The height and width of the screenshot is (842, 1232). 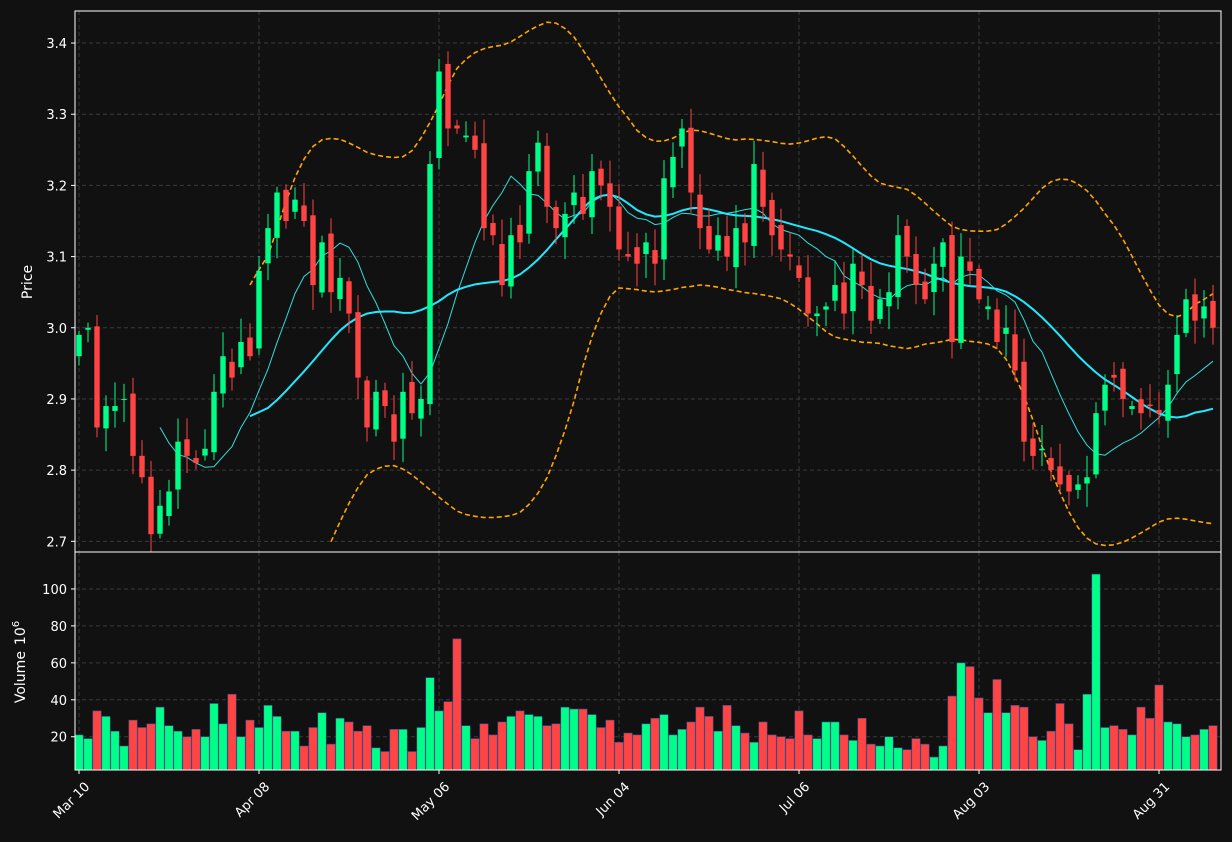 What do you see at coordinates (56, 44) in the screenshot?
I see `price-tick-label: 3.4` at bounding box center [56, 44].